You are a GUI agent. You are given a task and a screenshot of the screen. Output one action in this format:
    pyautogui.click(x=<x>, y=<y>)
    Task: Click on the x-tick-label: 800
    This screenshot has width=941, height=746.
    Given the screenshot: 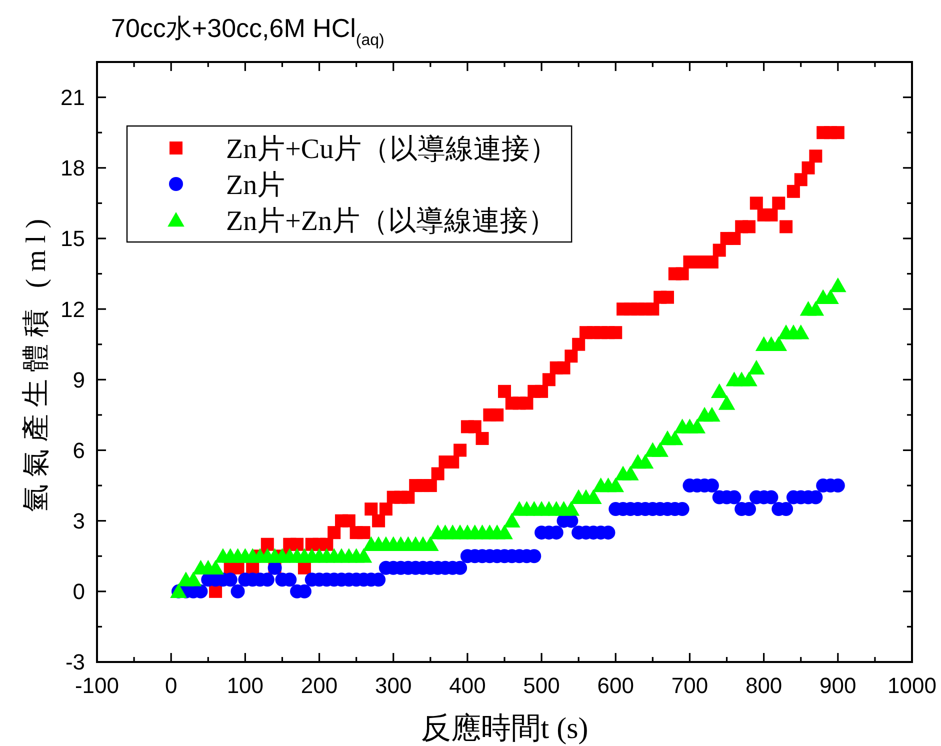 What is the action you would take?
    pyautogui.click(x=763, y=685)
    